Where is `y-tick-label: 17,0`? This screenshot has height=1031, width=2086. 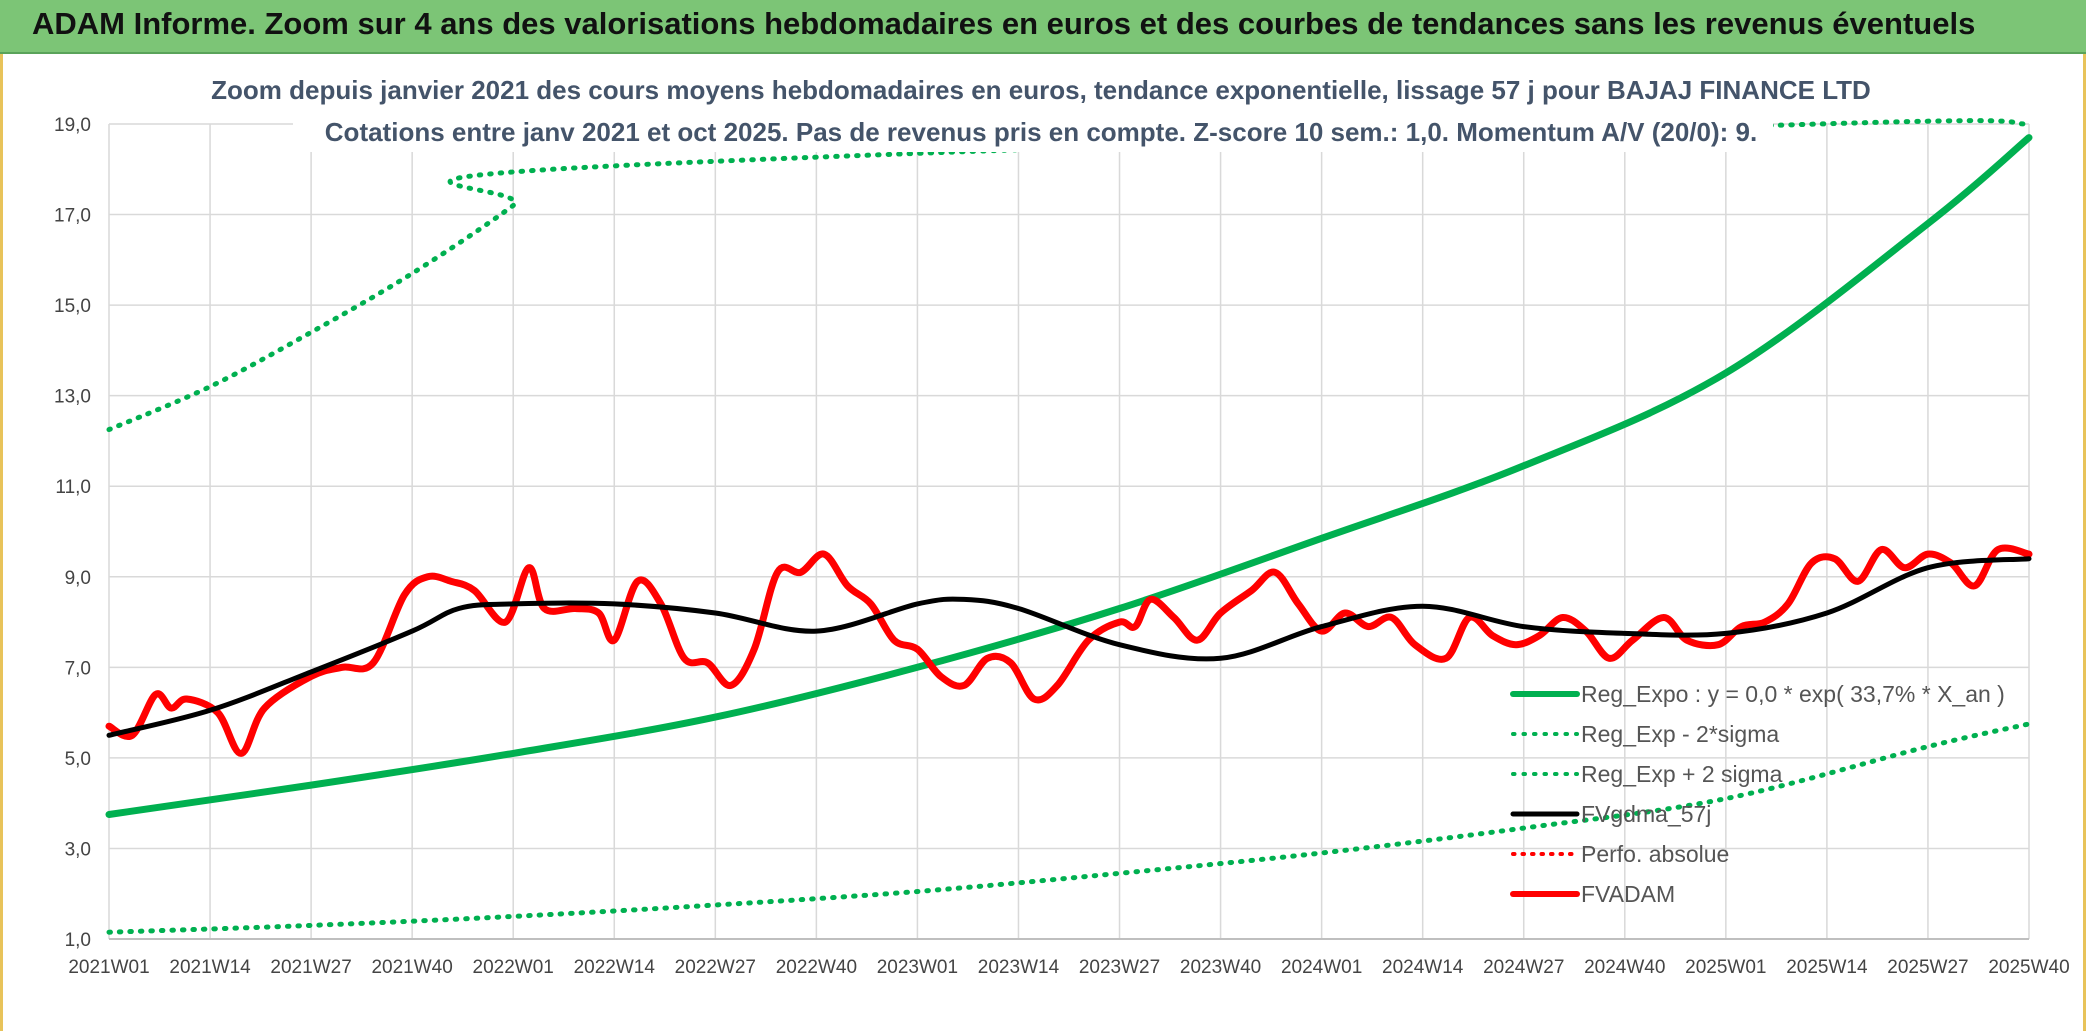 y-tick-label: 17,0 is located at coordinates (72, 216).